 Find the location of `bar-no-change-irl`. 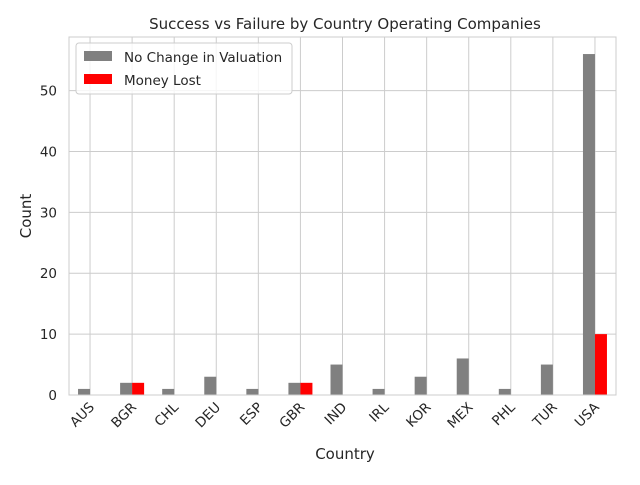

bar-no-change-irl is located at coordinates (378, 391).